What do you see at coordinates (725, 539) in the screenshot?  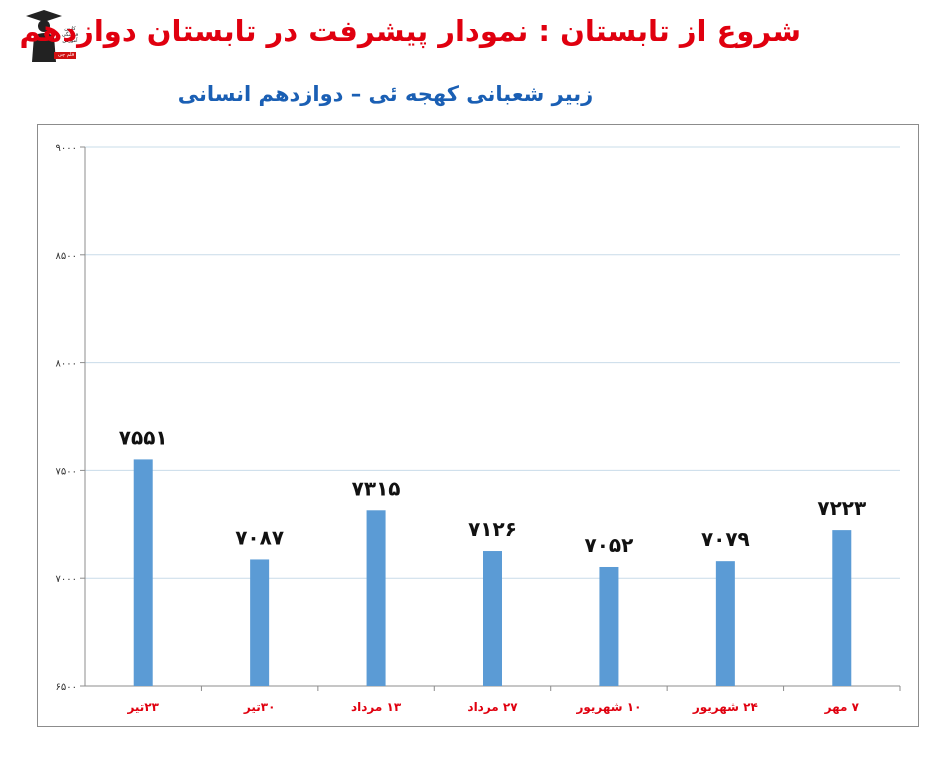 I see `data-label: ۷۰۷۹` at bounding box center [725, 539].